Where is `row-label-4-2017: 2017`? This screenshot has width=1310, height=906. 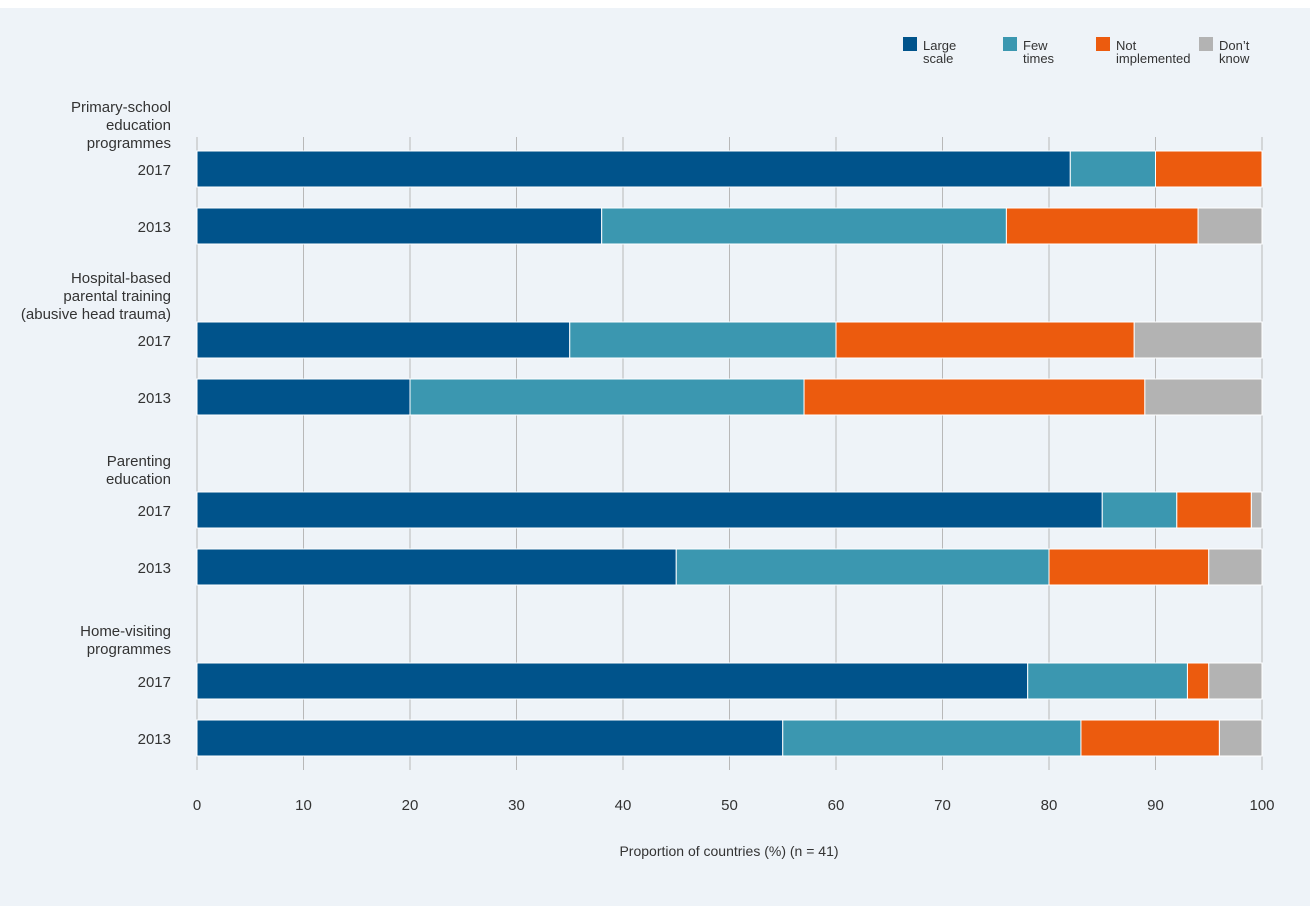 row-label-4-2017: 2017 is located at coordinates (154, 682).